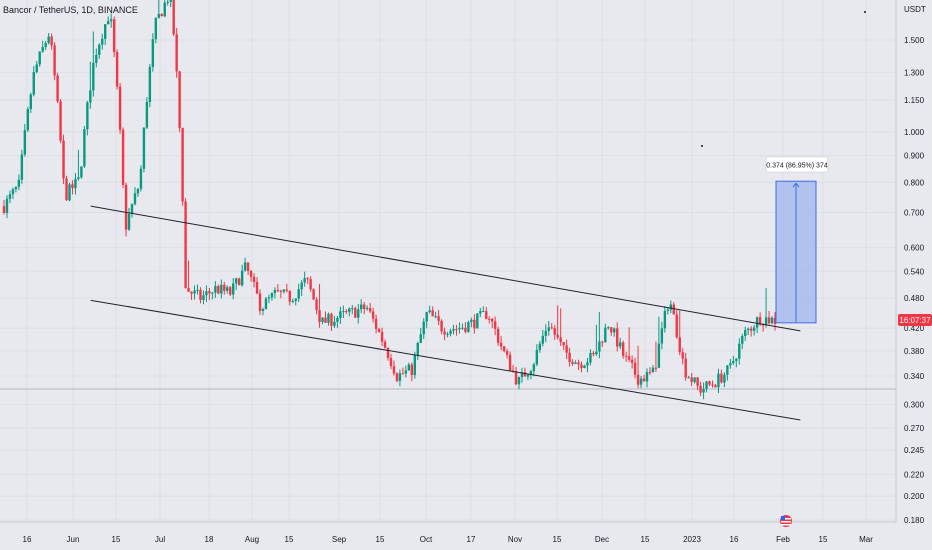 This screenshot has height=550, width=932. What do you see at coordinates (914, 475) in the screenshot?
I see `price-tick-label: 0.220` at bounding box center [914, 475].